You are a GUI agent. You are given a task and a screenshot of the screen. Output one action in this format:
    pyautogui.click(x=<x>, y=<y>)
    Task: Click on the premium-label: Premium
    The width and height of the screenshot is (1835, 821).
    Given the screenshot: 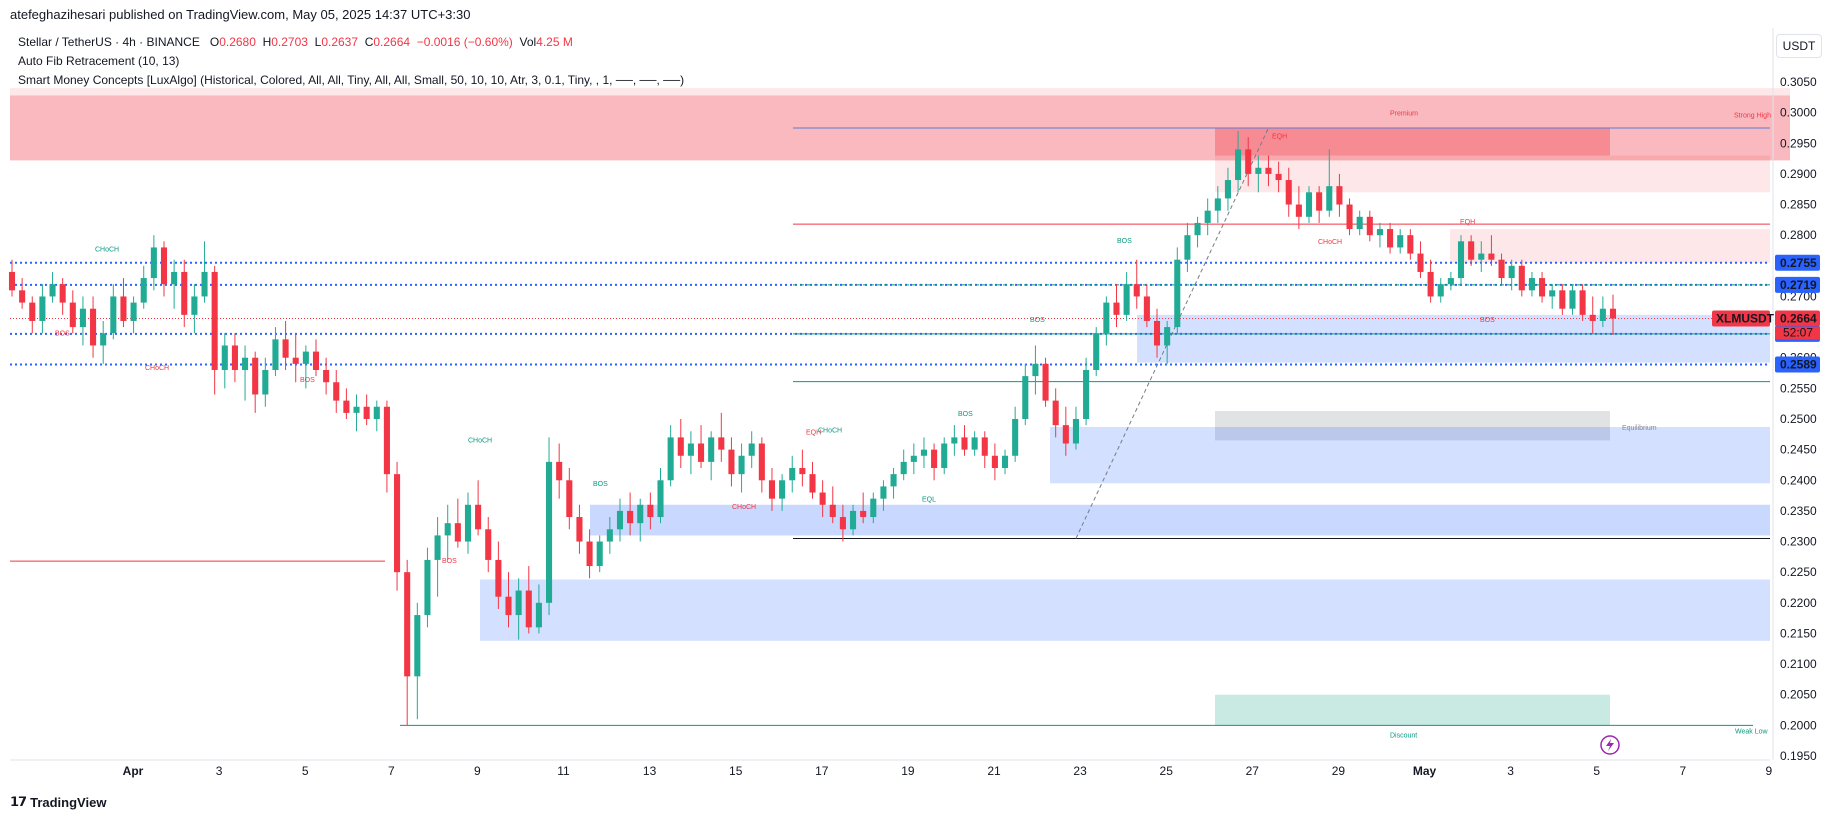 What is the action you would take?
    pyautogui.click(x=1404, y=114)
    